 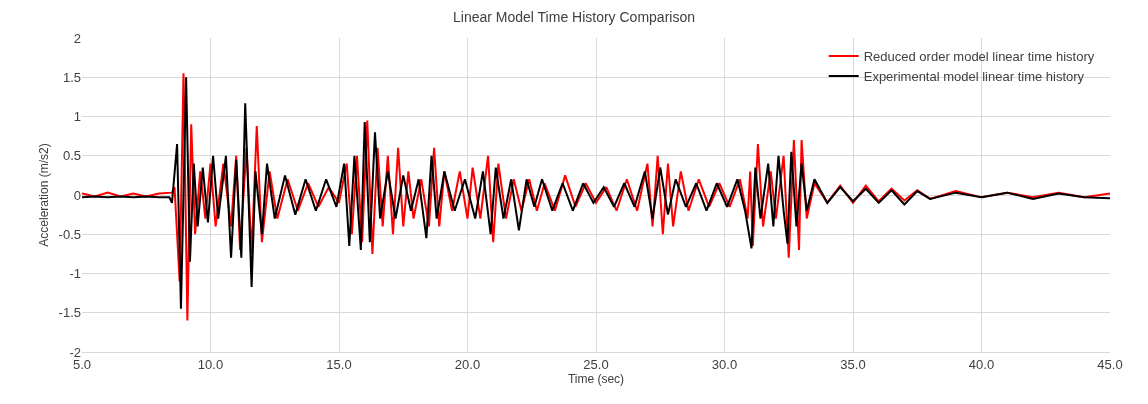 I want to click on x-tick-label: 15.0, so click(x=339, y=364).